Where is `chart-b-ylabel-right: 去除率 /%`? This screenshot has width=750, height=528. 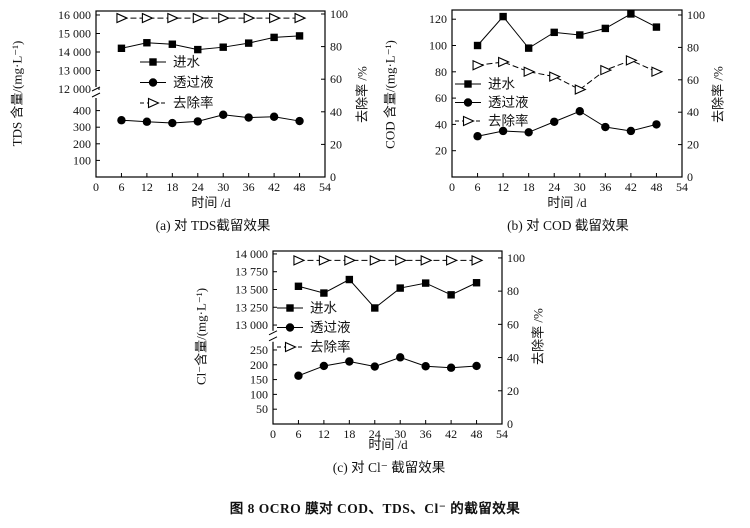 chart-b-ylabel-right: 去除率 /% is located at coordinates (718, 94).